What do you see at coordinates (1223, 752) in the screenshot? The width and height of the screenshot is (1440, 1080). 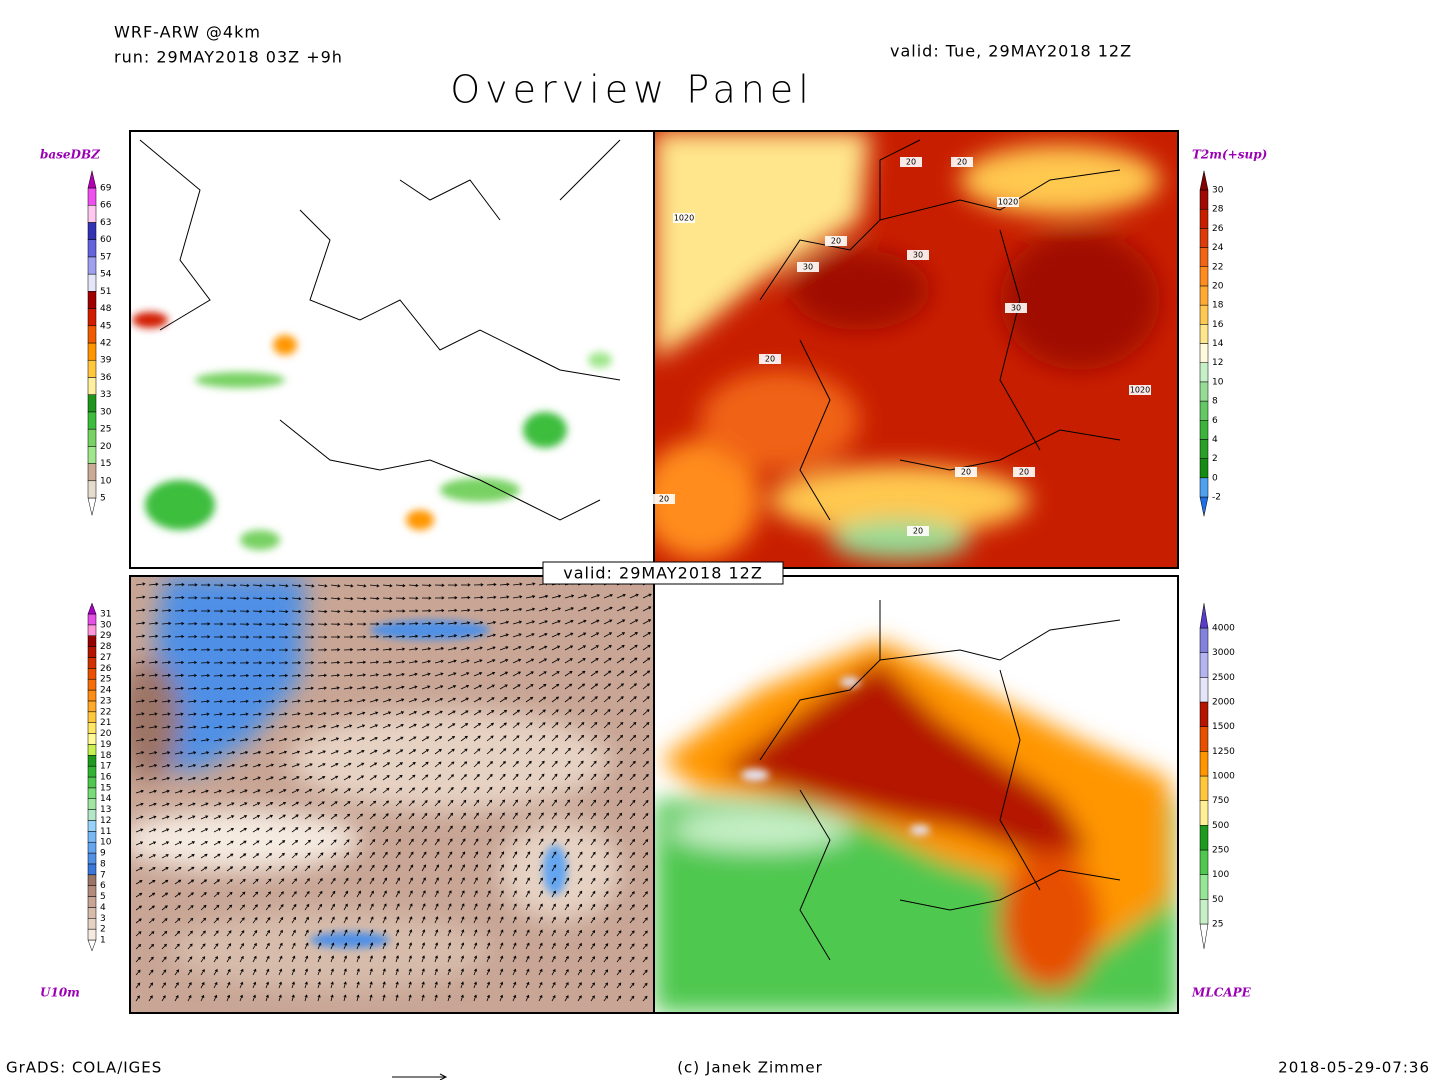 I see `colorbar-label: 1250` at bounding box center [1223, 752].